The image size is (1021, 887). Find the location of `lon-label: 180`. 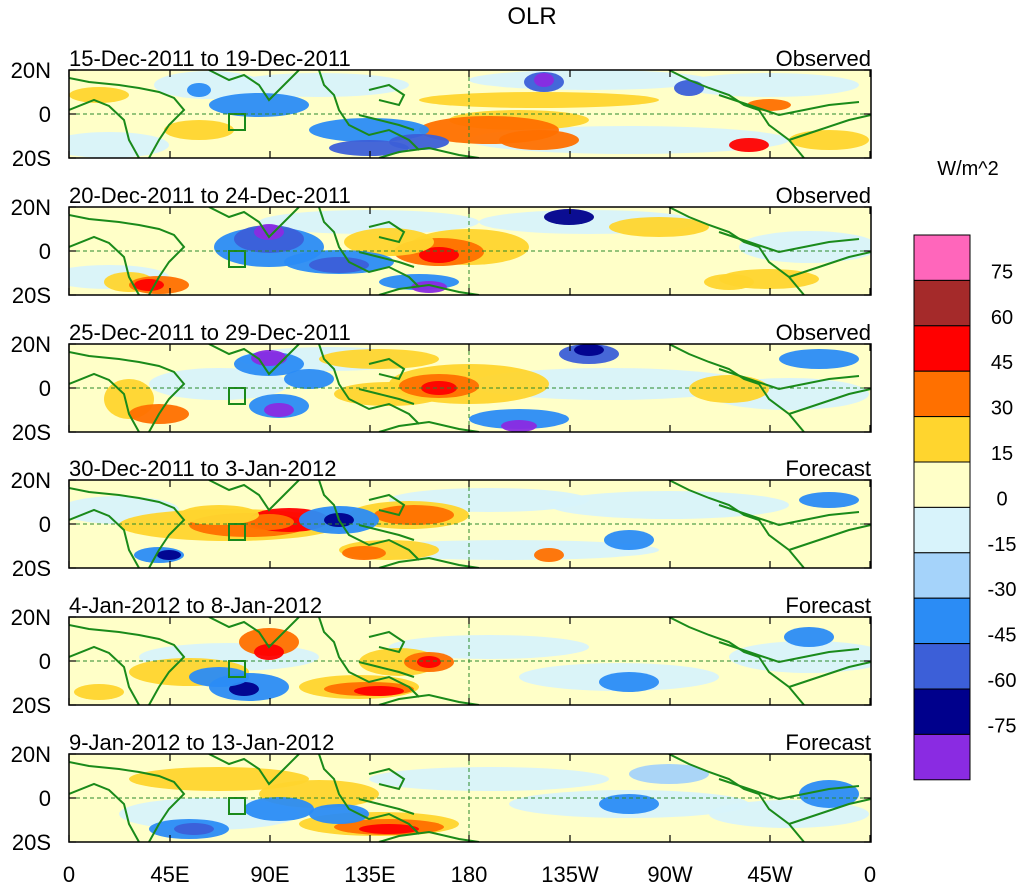

lon-label: 180 is located at coordinates (469, 874).